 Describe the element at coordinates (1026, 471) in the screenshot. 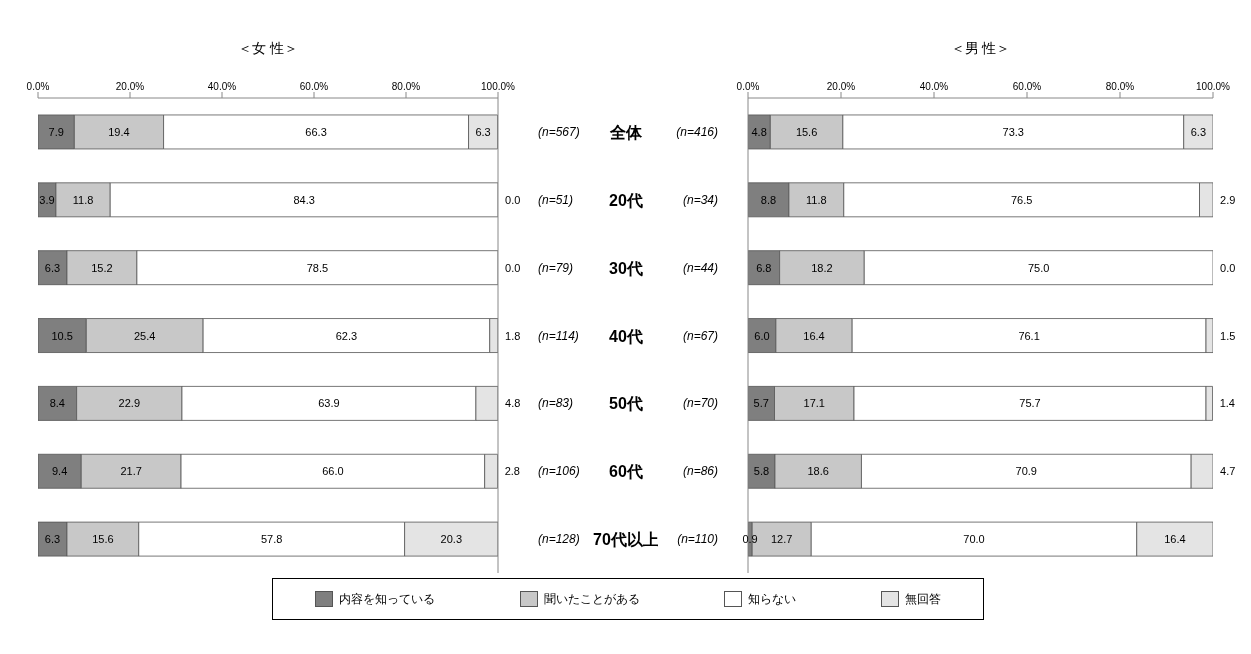

I see `data-label: 70.9` at that location.